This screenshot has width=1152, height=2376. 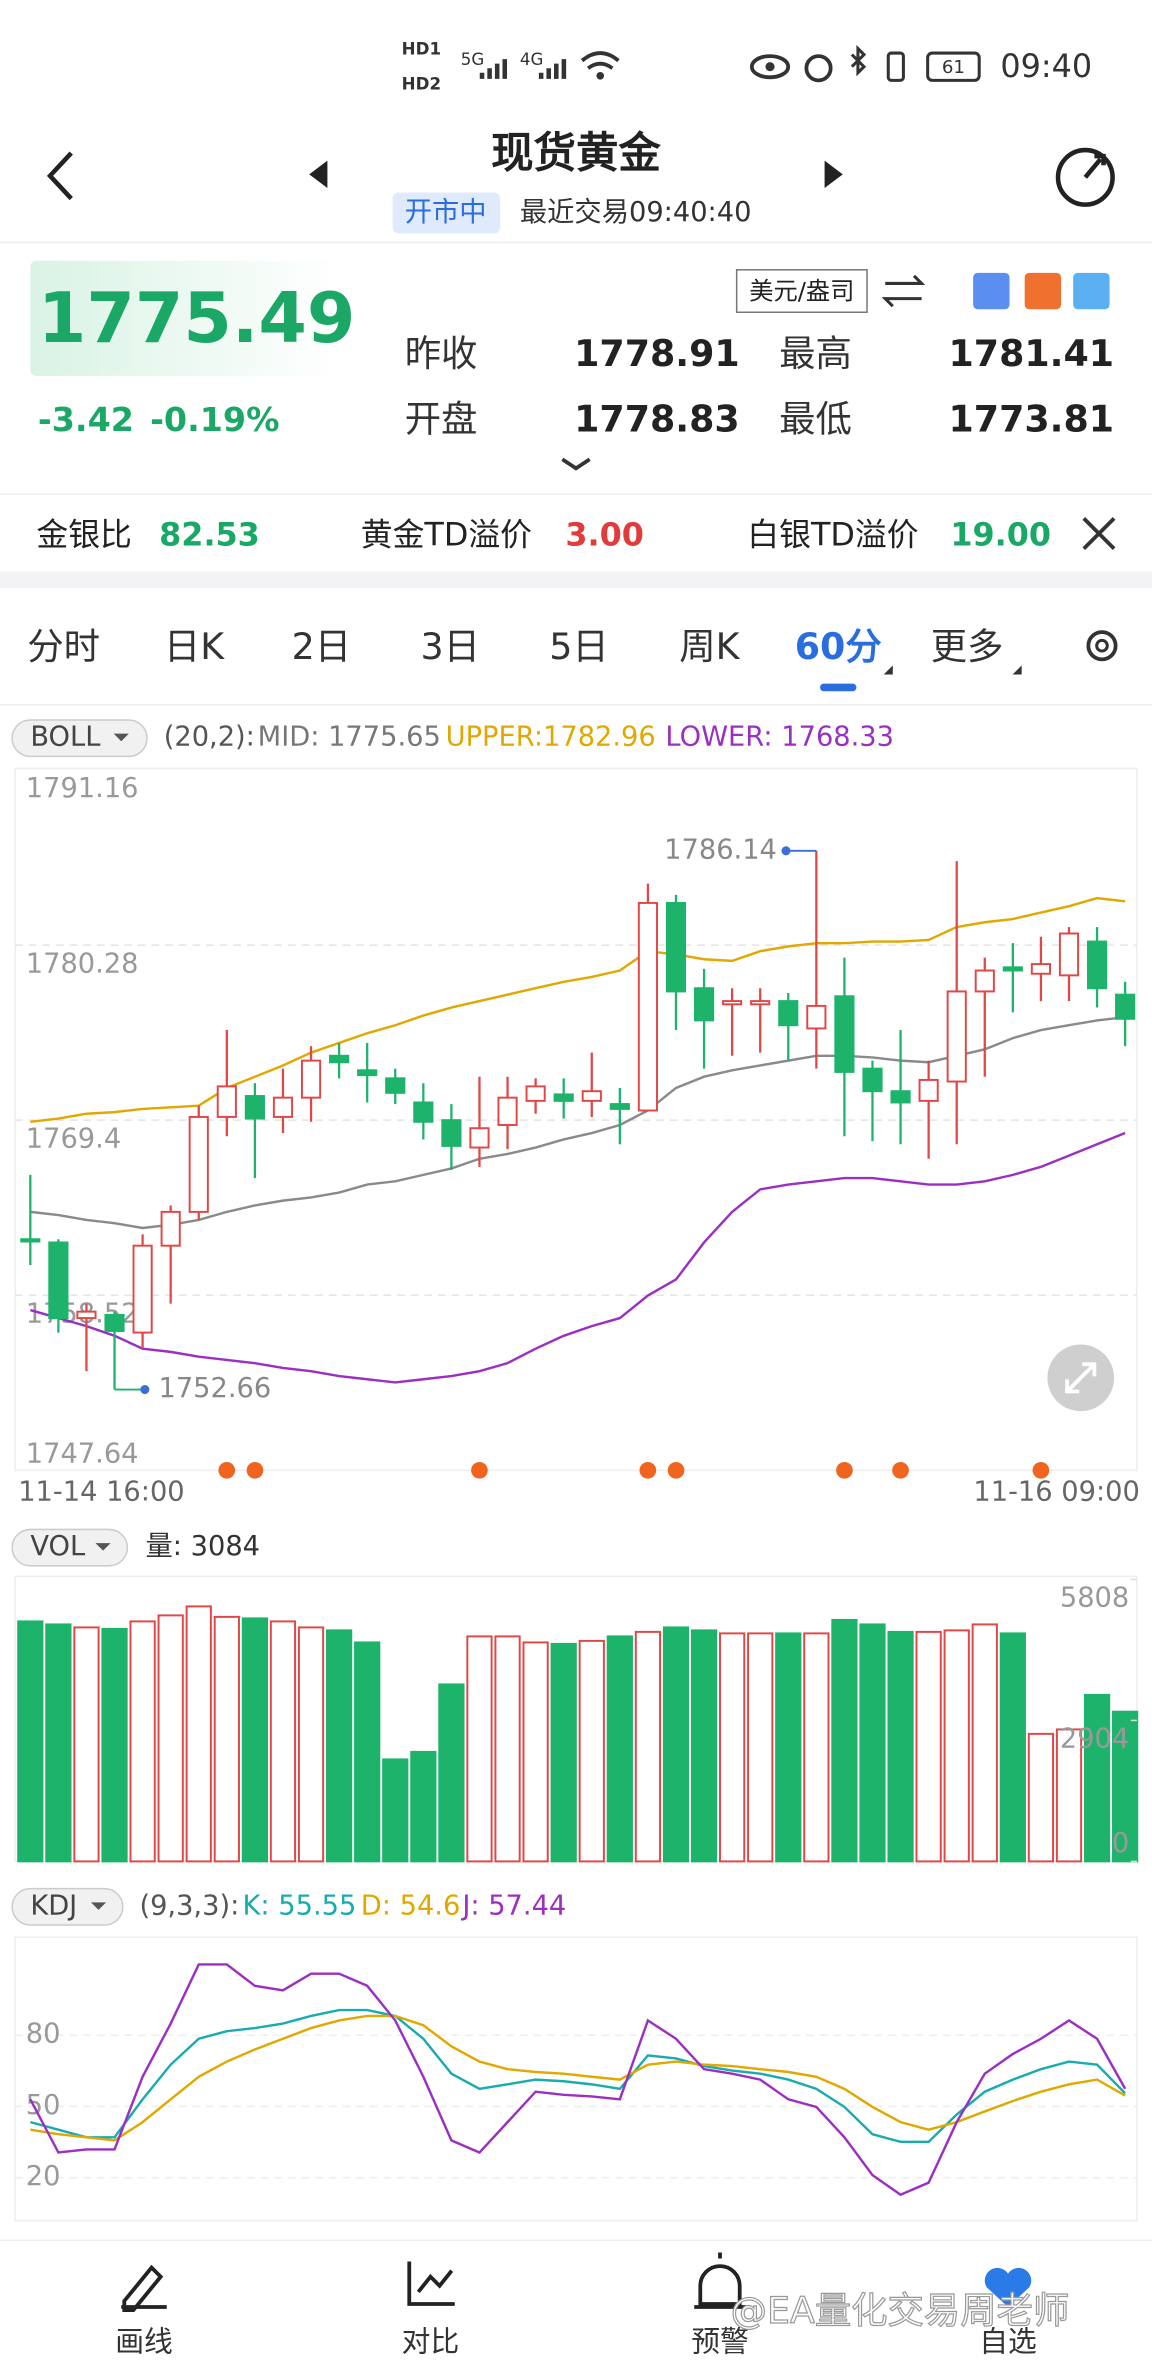 I want to click on tab: 2日, so click(x=322, y=646).